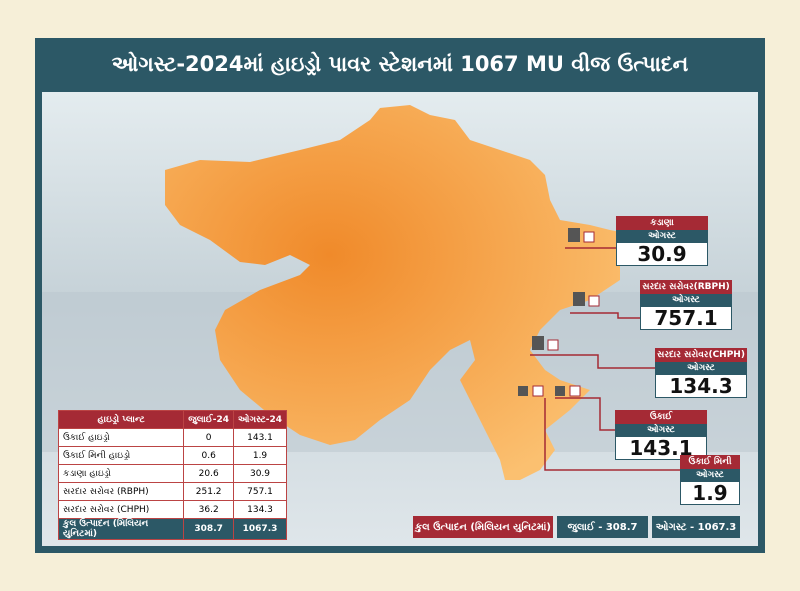  What do you see at coordinates (662, 223) in the screenshot?
I see `callout-name: કડાણા` at bounding box center [662, 223].